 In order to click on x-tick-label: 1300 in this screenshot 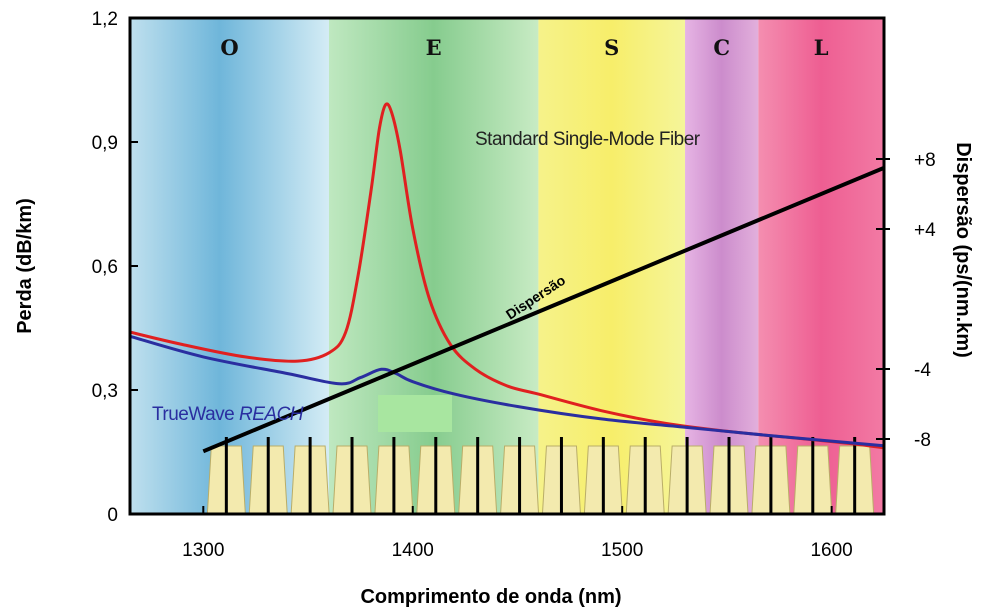, I will do `click(203, 550)`.